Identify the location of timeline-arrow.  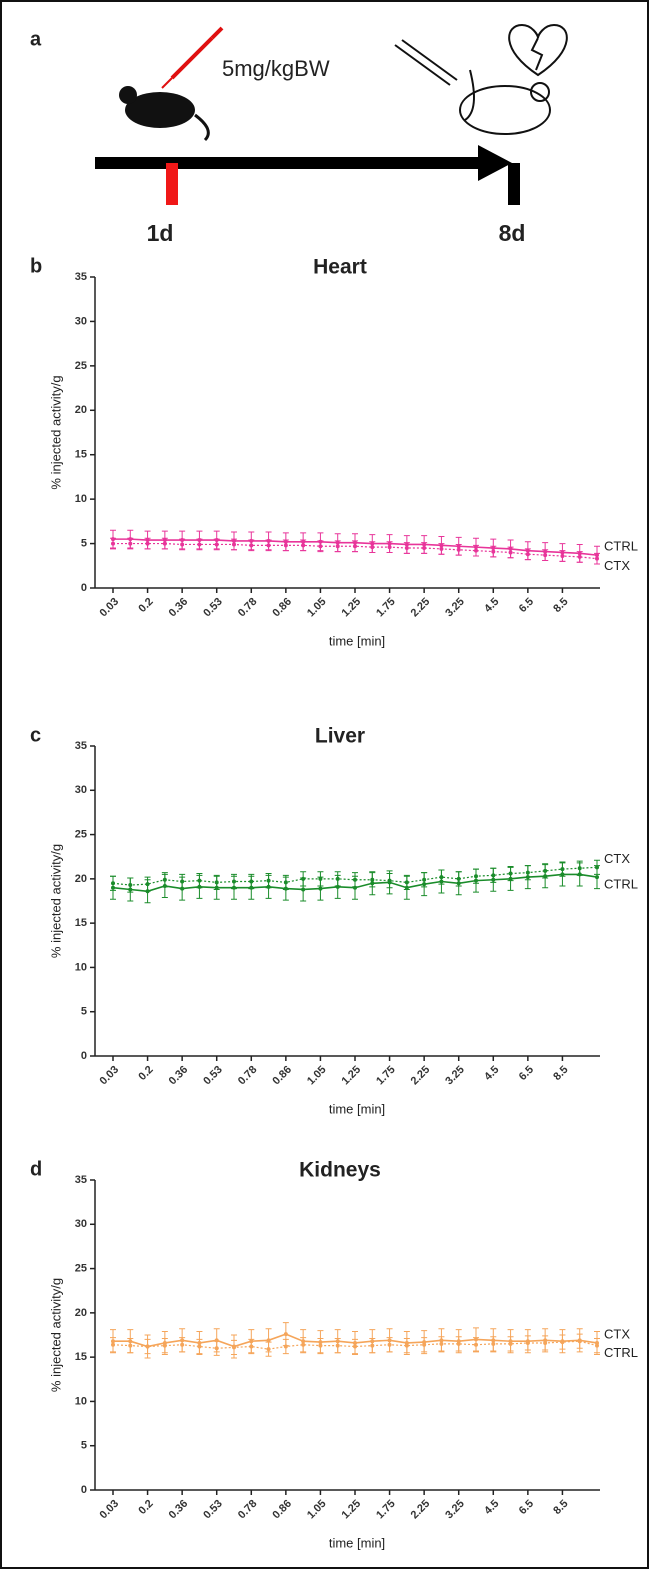
(495, 163).